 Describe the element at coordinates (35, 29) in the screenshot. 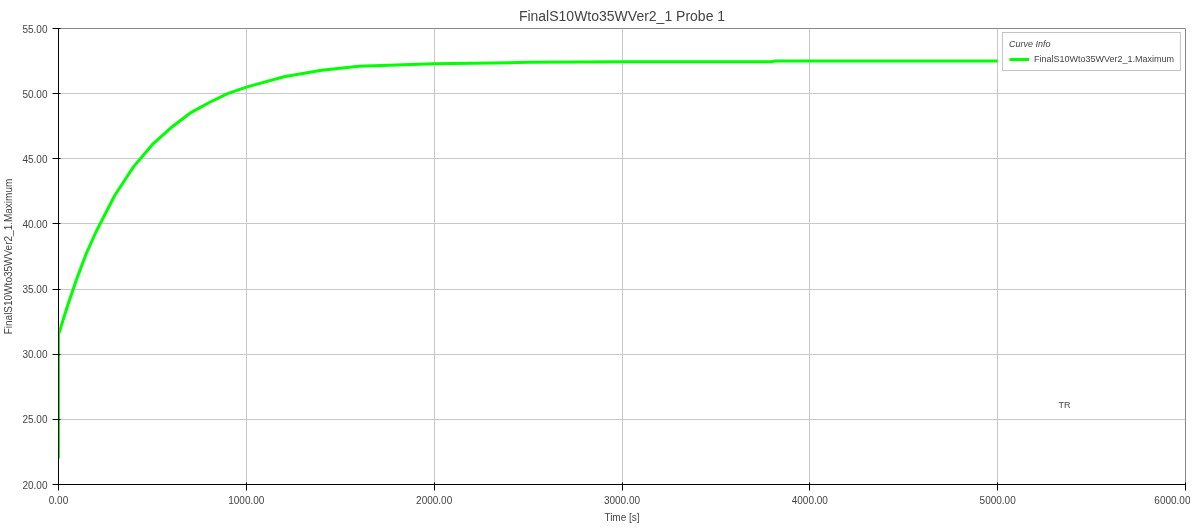

I see `y-tick-label: 55.00` at that location.